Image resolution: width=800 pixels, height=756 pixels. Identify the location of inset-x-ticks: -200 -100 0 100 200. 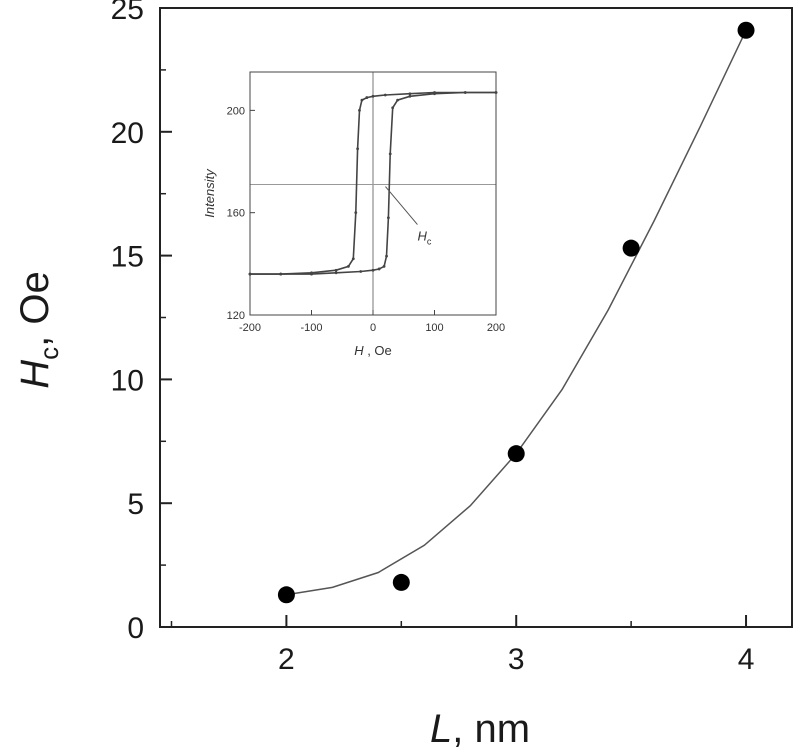
(372, 322).